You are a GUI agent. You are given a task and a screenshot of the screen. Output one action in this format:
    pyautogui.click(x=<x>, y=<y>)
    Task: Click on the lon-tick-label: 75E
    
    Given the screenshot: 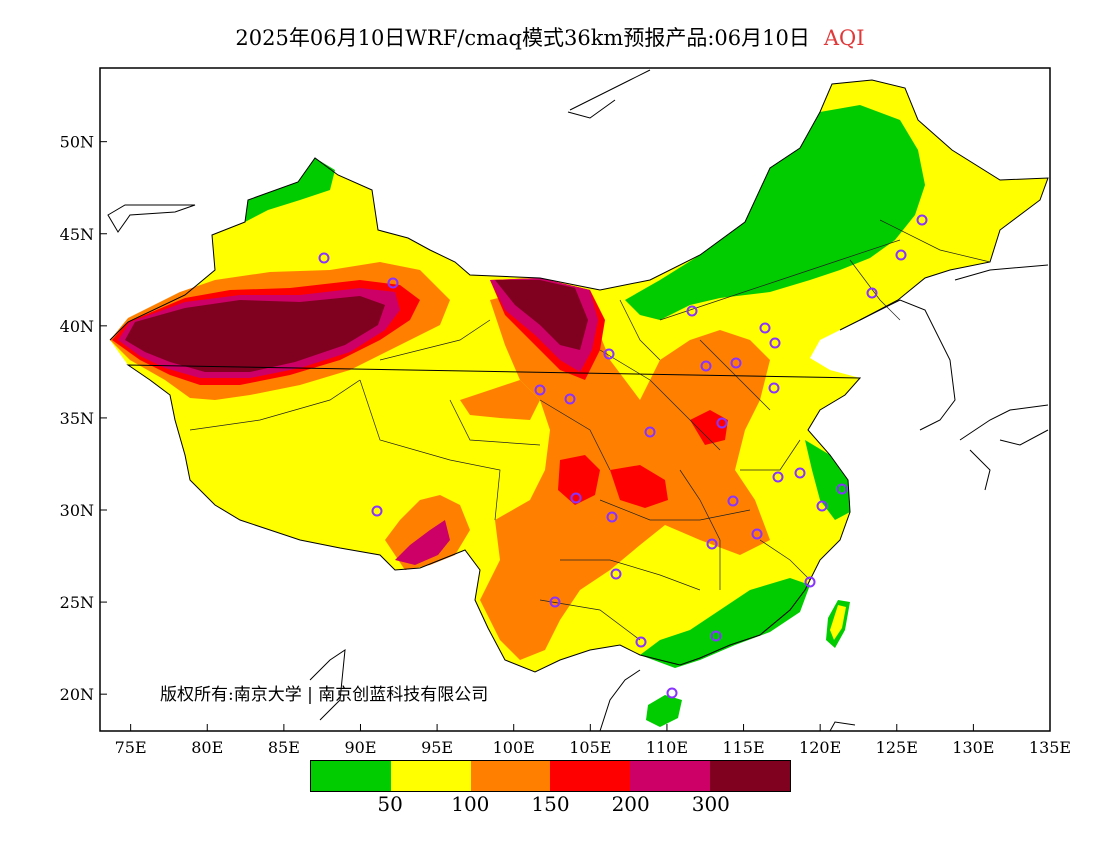 What is the action you would take?
    pyautogui.click(x=131, y=747)
    